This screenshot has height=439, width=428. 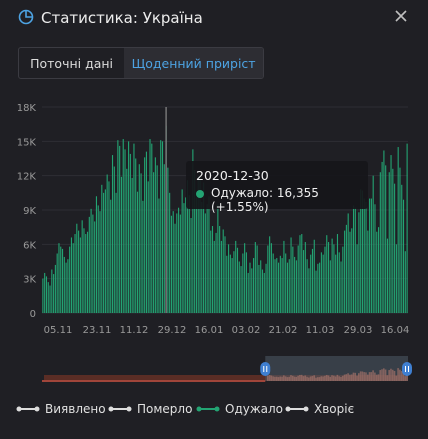 I want to click on legend-item-detected: Виявлено, so click(x=61, y=409).